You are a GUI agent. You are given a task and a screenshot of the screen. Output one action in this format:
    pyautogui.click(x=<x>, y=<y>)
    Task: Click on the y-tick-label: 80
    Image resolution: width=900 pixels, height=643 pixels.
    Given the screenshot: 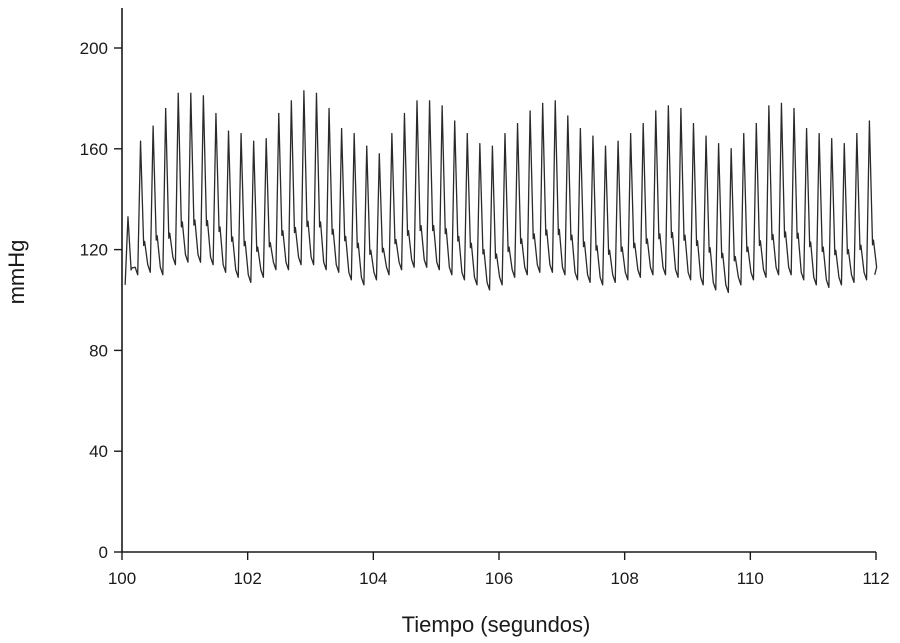 What is the action you would take?
    pyautogui.click(x=98, y=350)
    